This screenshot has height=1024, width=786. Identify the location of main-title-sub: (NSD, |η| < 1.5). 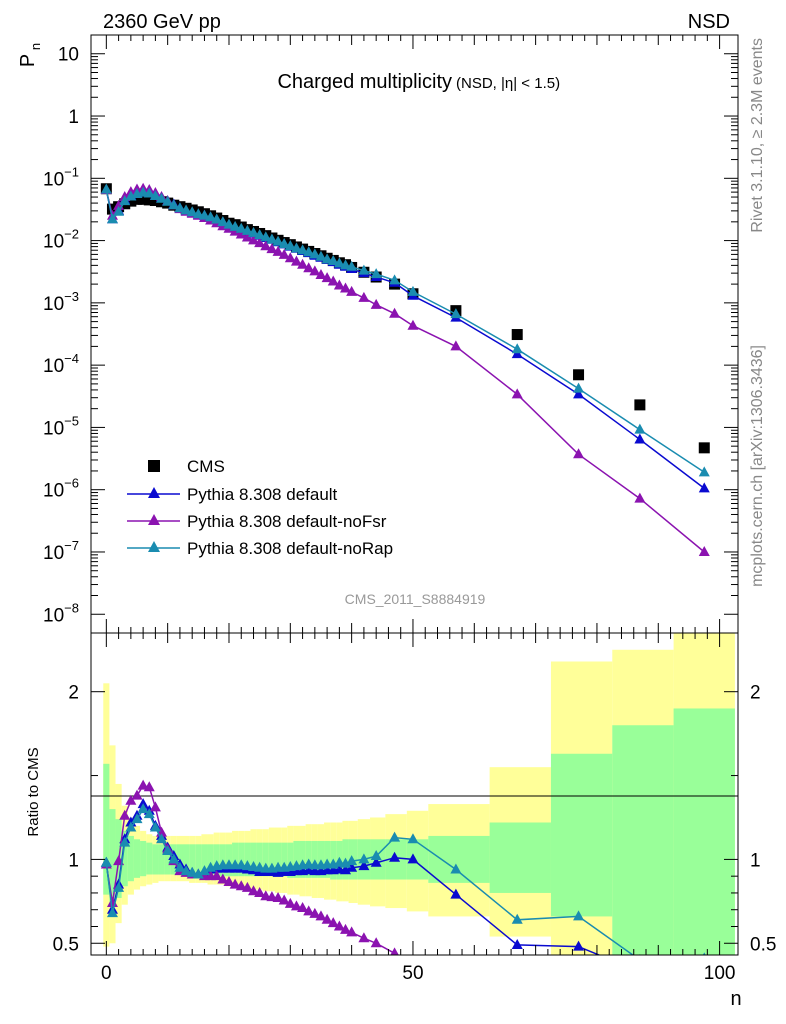
(508, 83).